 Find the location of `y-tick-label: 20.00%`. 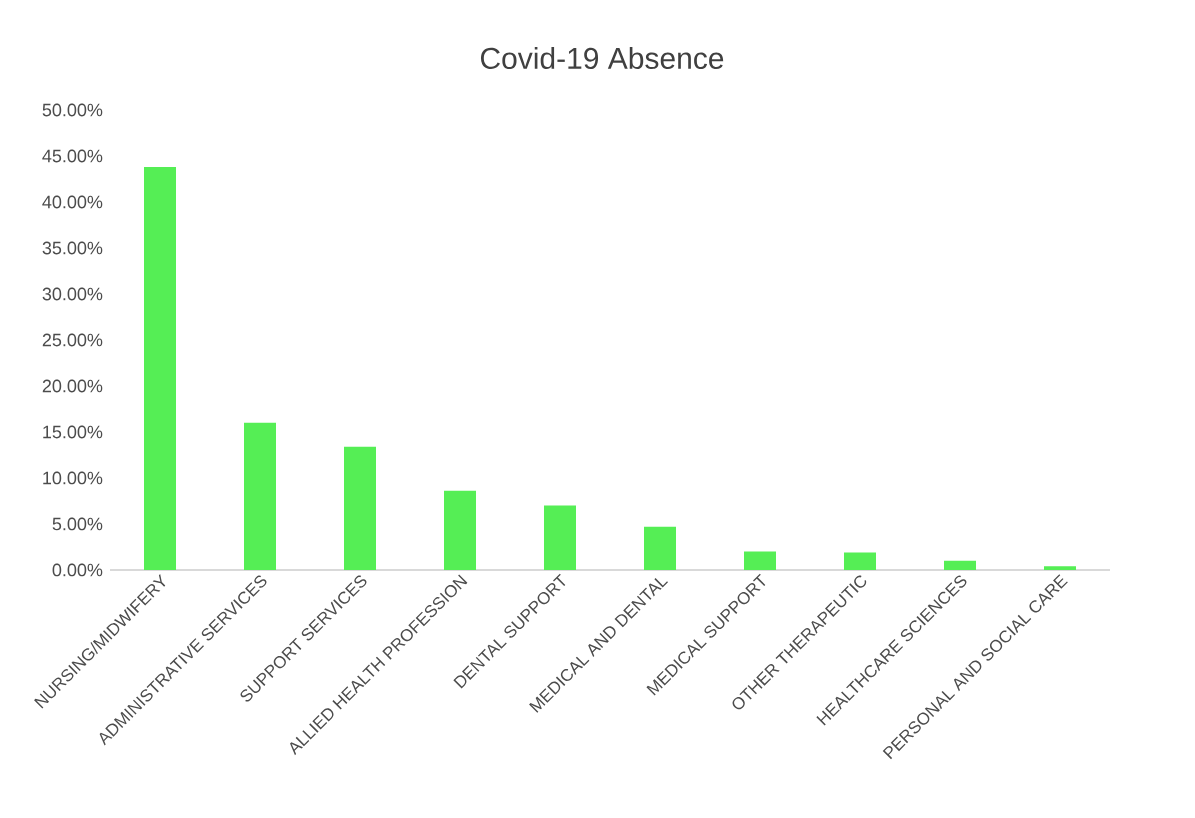

y-tick-label: 20.00% is located at coordinates (72, 386).